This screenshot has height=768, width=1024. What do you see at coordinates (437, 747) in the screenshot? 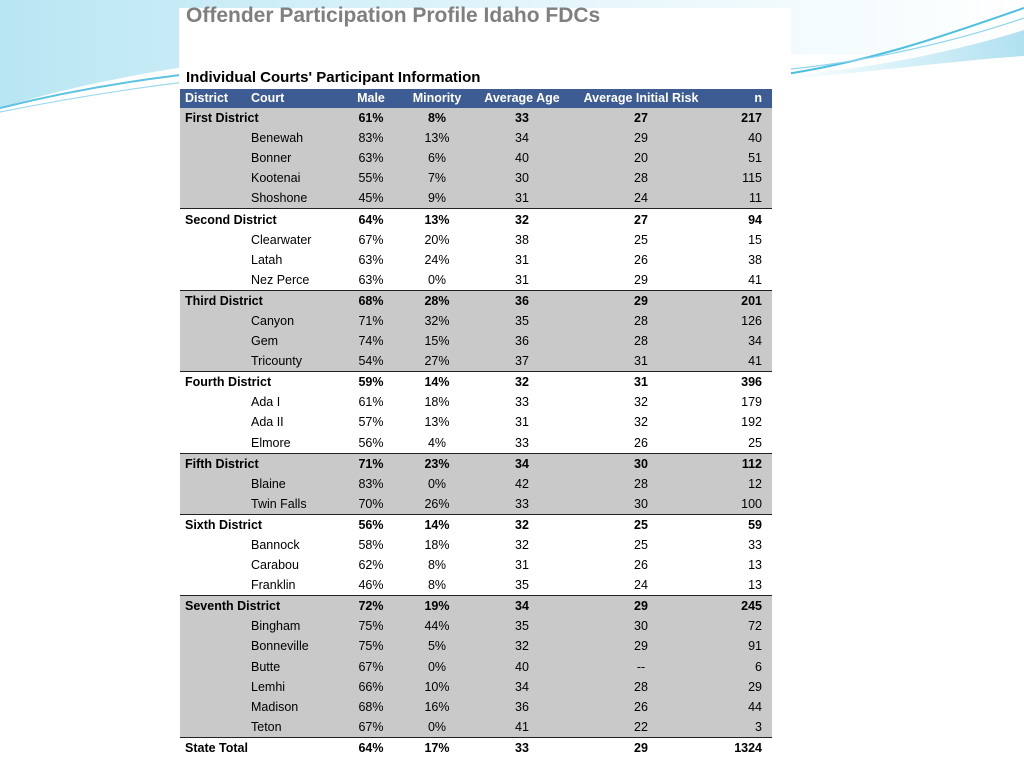
I see `total-minority: 17%` at bounding box center [437, 747].